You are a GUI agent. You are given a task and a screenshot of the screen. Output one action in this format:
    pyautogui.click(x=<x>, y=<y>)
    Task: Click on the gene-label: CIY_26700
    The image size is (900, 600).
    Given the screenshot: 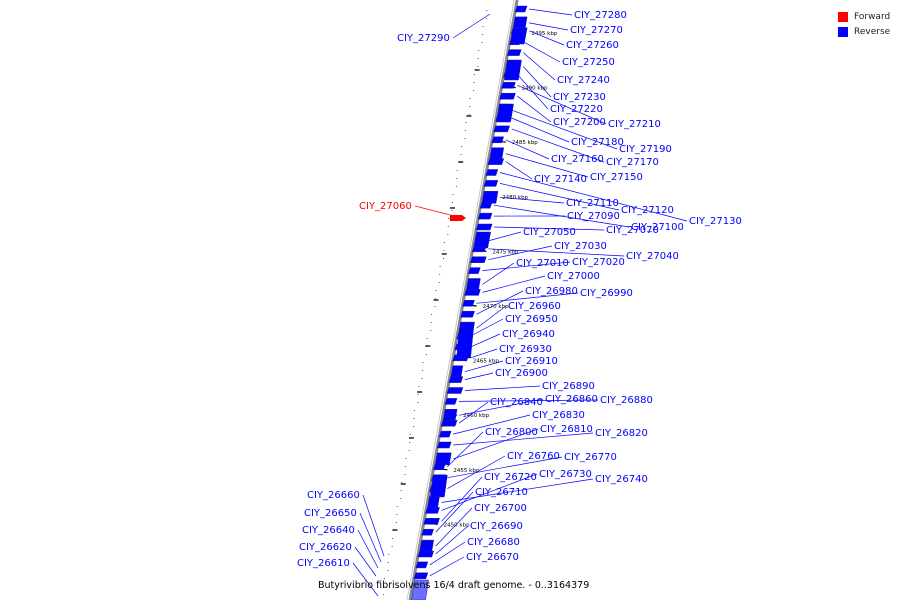 What is the action you would take?
    pyautogui.click(x=500, y=508)
    